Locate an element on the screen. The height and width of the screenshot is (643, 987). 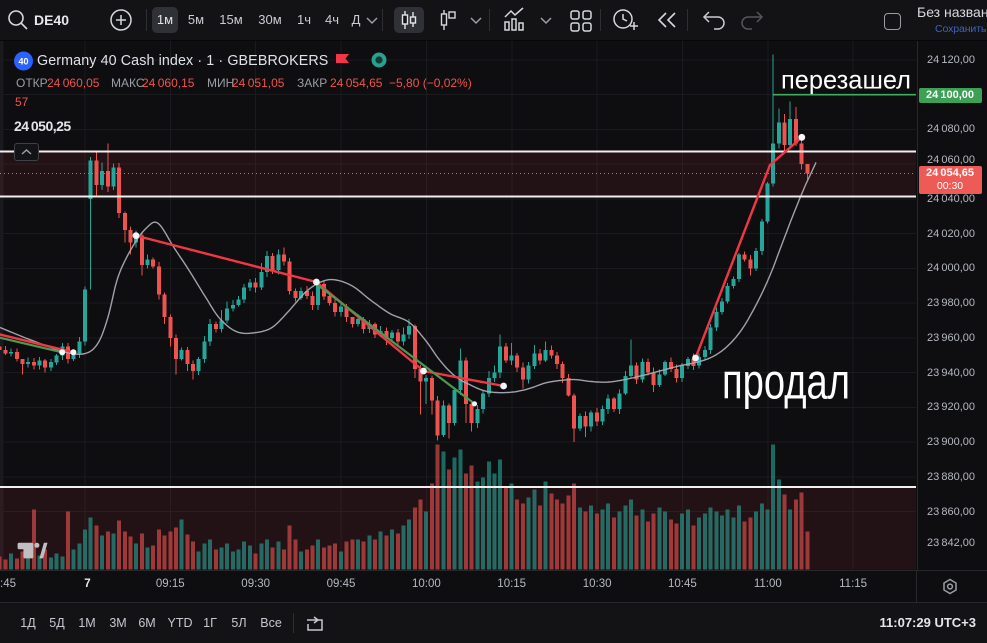
svg-text: перезашел is located at coordinates (846, 80).